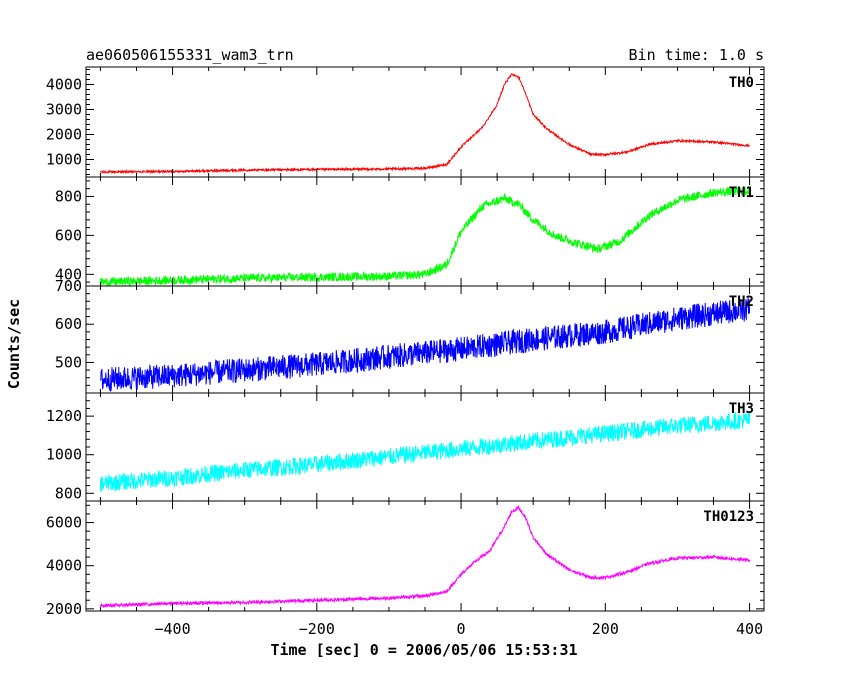  What do you see at coordinates (68, 362) in the screenshot?
I see `y-tick-label: 500` at bounding box center [68, 362].